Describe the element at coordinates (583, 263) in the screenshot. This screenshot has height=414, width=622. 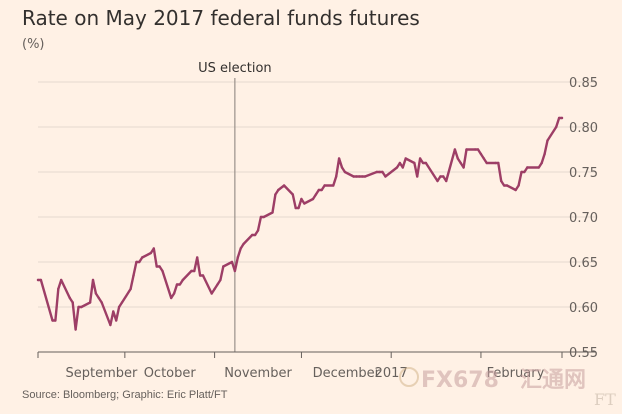
I see `y-tick-label: 0.65` at that location.